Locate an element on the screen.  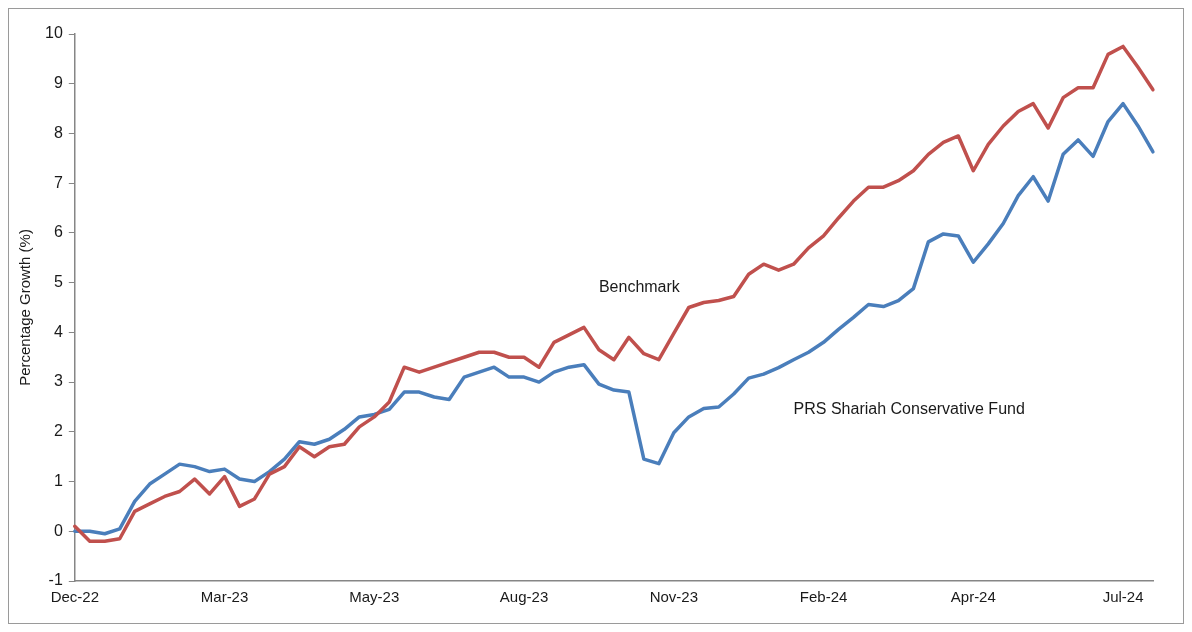
y-tick-label: 3 is located at coordinates (58, 381).